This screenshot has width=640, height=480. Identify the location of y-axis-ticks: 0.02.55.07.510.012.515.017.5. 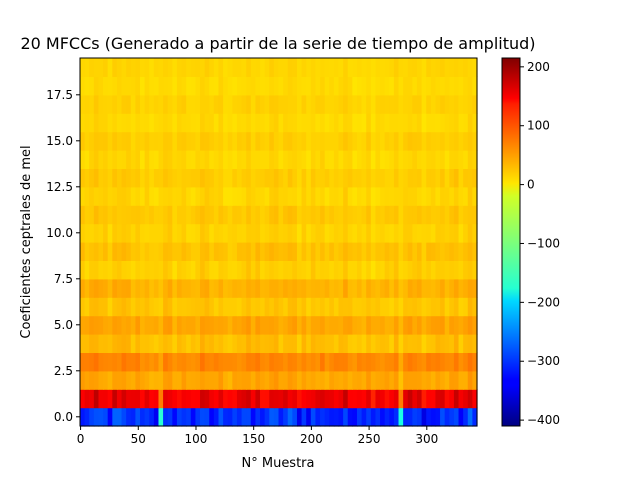
(63, 256).